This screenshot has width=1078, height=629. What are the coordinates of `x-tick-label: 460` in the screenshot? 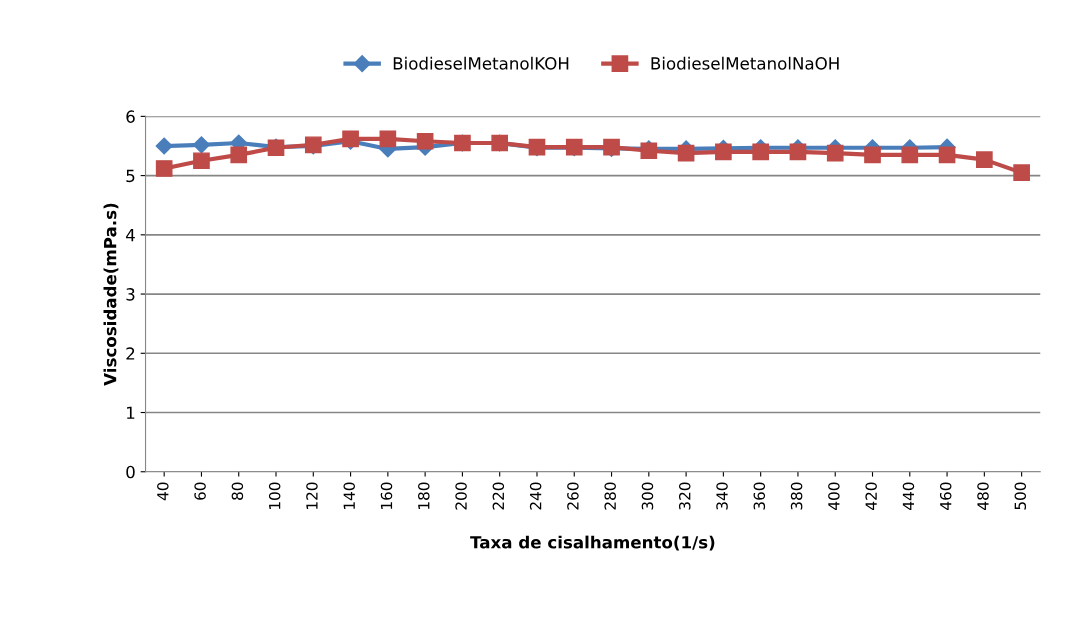 It's located at (945, 496).